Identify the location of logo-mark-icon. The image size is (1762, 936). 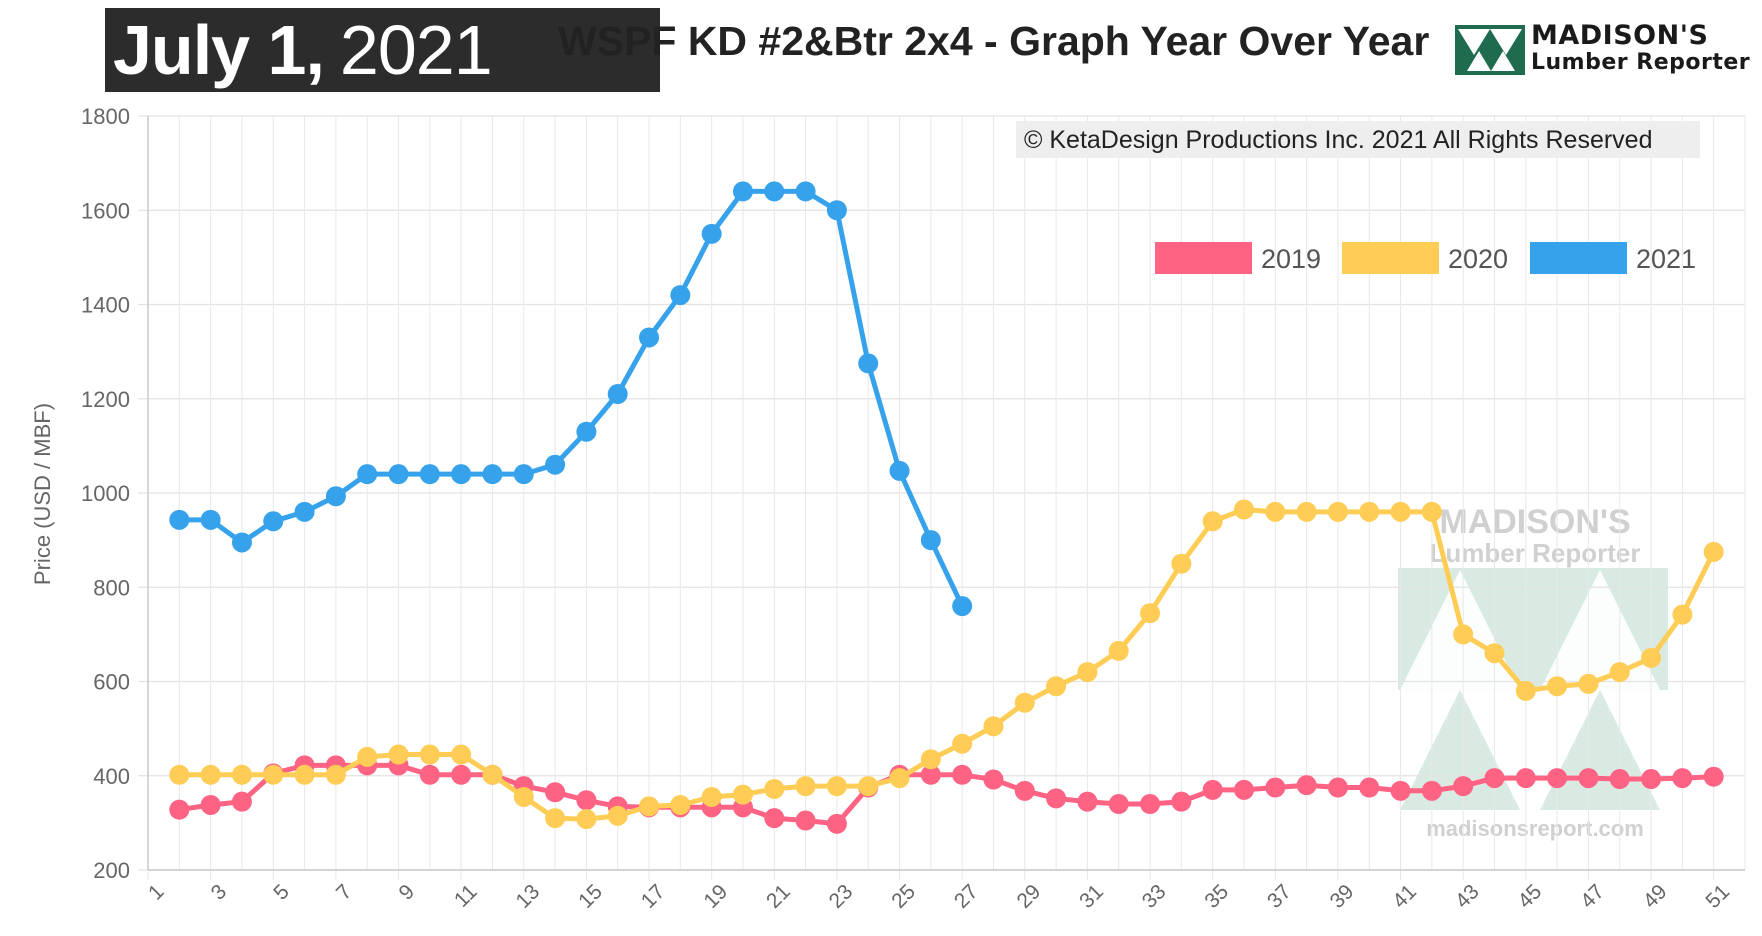
(1490, 50).